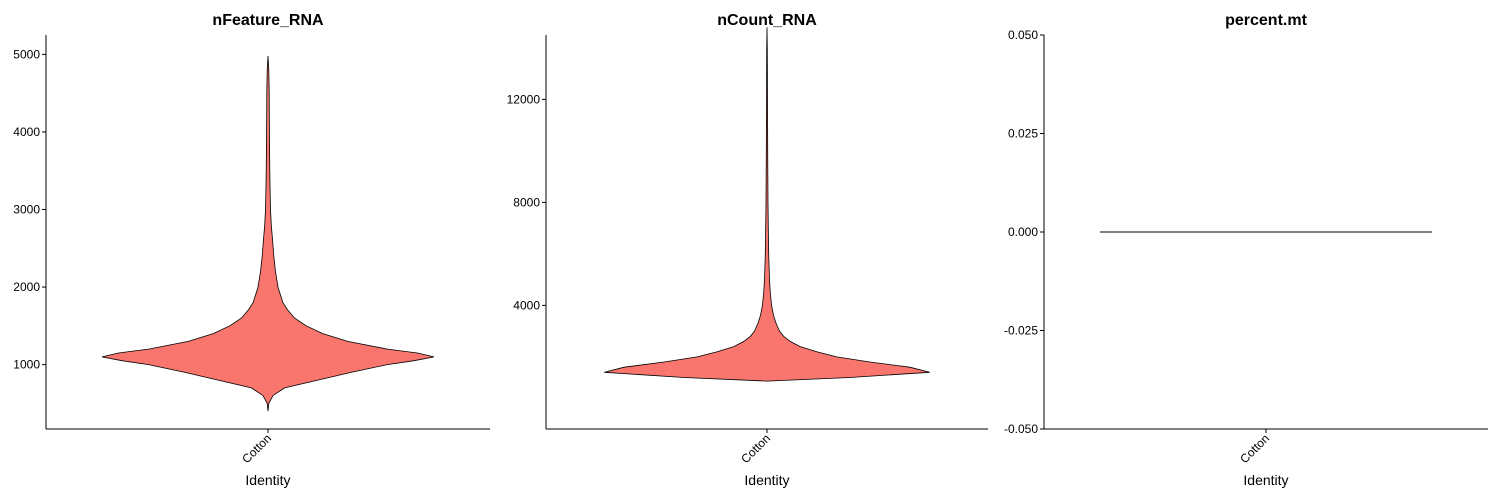  Describe the element at coordinates (26, 287) in the screenshot. I see `y-tick-label: 2000` at that location.